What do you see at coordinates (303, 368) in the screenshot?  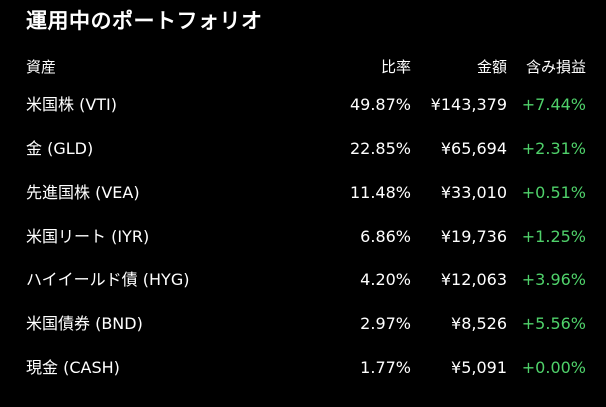 I see `table-row: 現金 (CASH) 1.77% ¥5,091 +0.00%` at bounding box center [303, 368].